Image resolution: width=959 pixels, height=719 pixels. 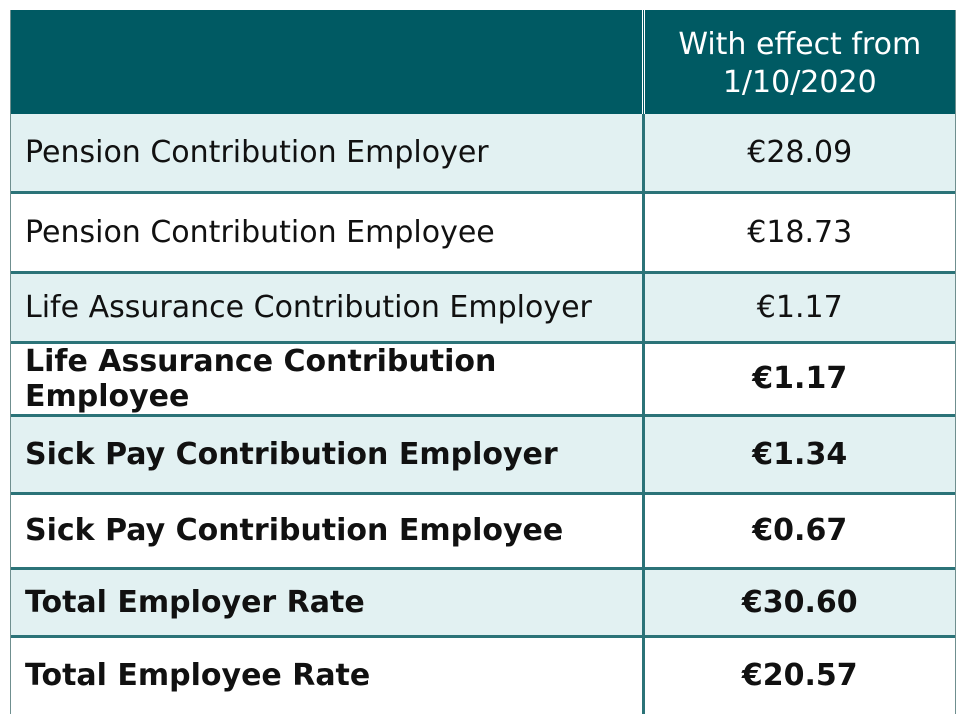 I want to click on row-value: €20.57, so click(x=798, y=675).